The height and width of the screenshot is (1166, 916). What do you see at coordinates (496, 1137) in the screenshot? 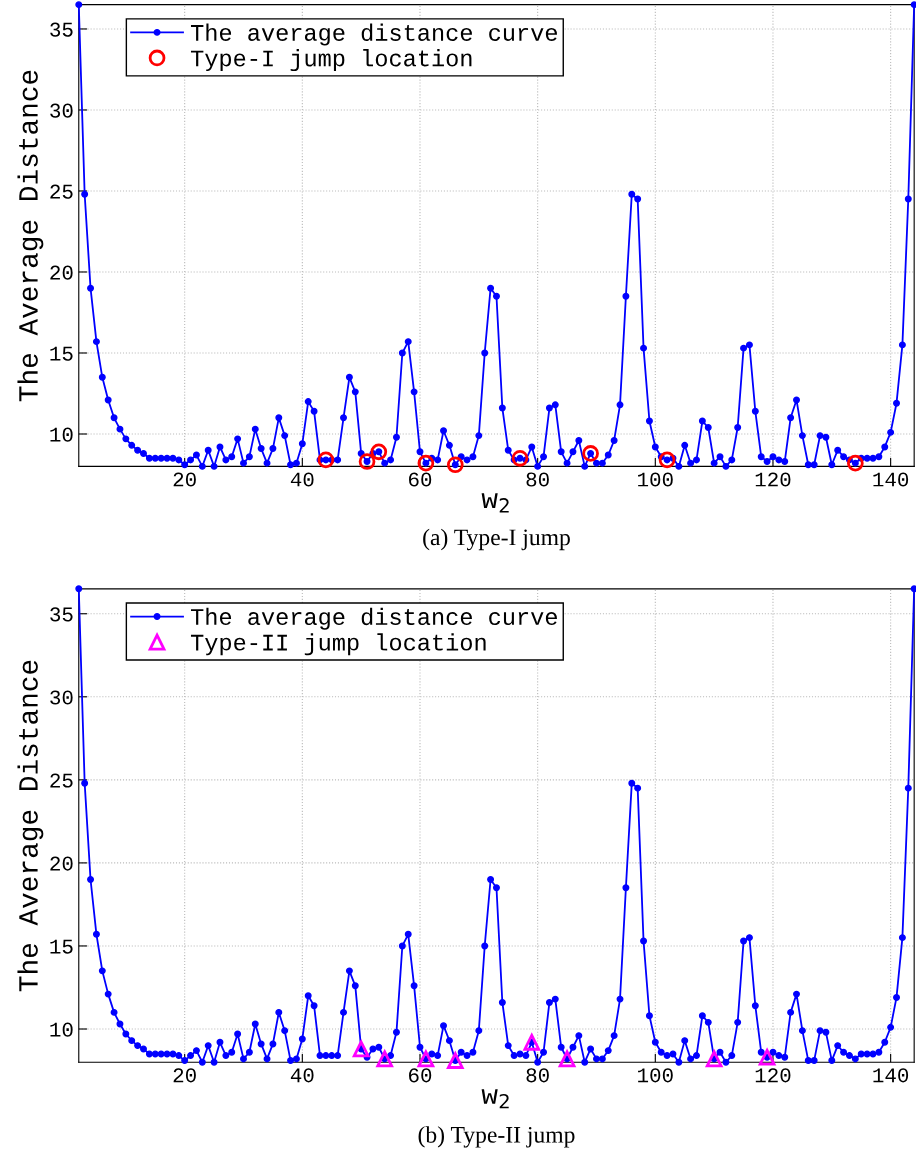
I see `text: (b) Type-II jump` at bounding box center [496, 1137].